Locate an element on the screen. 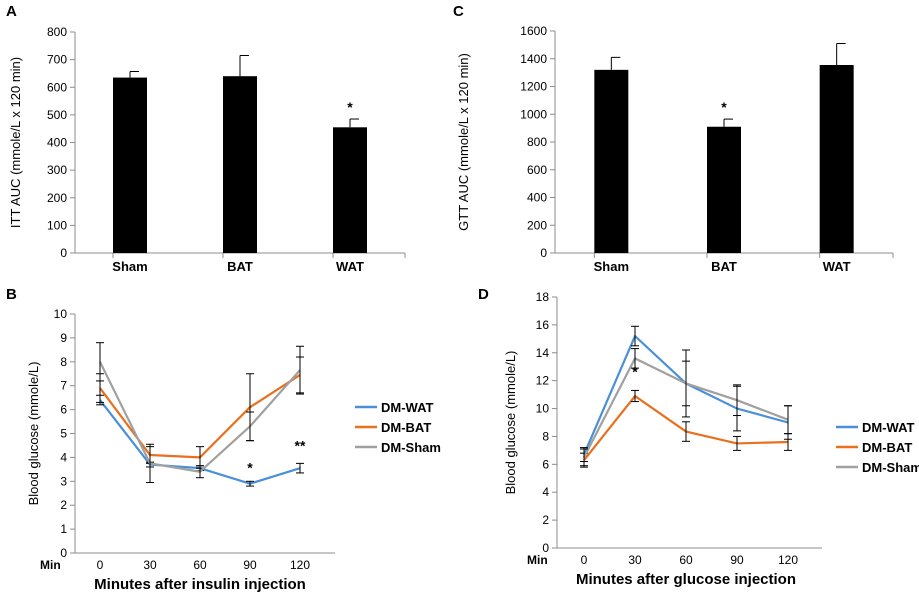 The width and height of the screenshot is (919, 601). y-tick-label: 7 is located at coordinates (63, 386).